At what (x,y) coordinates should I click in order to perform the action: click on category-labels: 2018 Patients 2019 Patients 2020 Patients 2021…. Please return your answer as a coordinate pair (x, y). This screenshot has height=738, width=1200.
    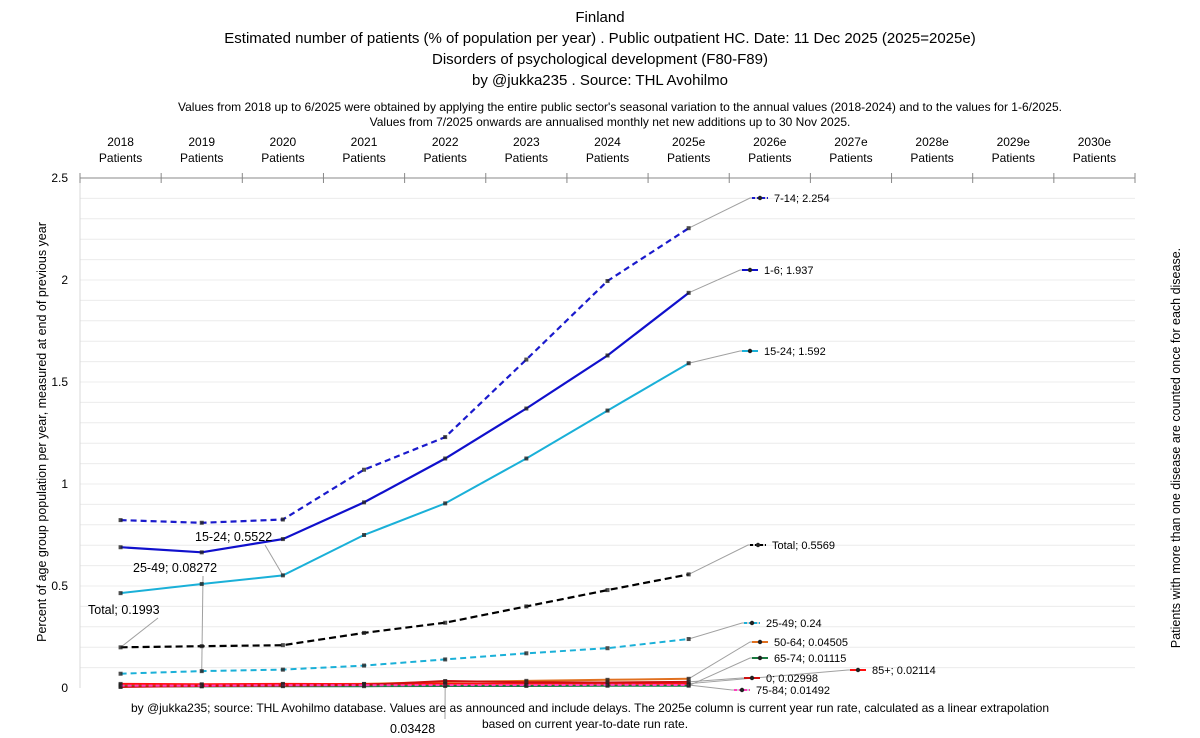
    Looking at the image, I should click on (607, 150).